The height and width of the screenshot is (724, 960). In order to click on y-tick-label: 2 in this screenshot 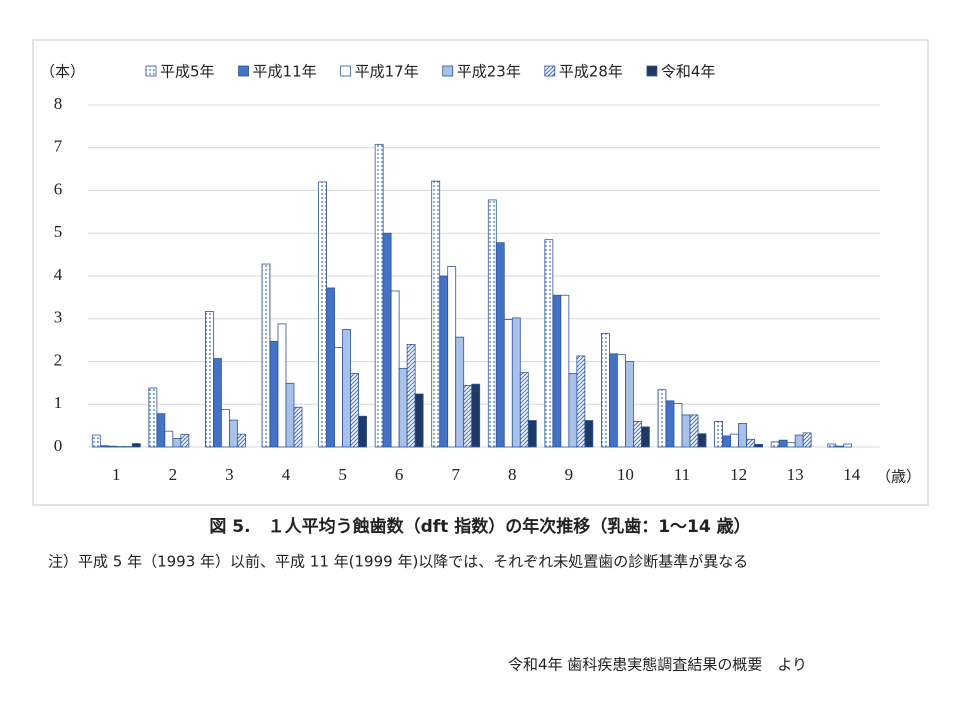, I will do `click(58, 359)`.